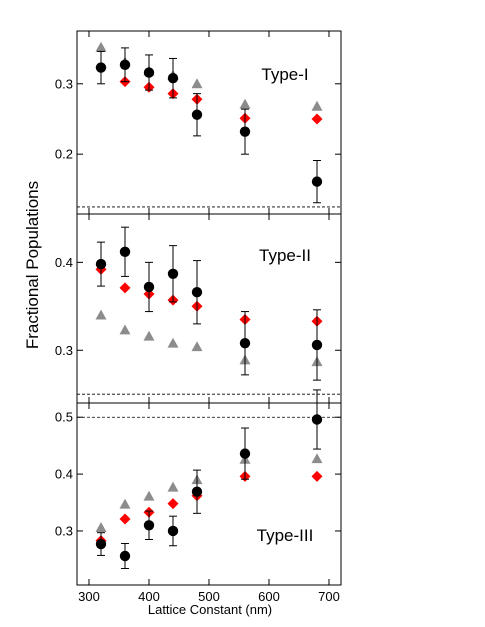 This screenshot has width=485, height=627. I want to click on x-axis-title: Lattice Constant (nm), so click(210, 609).